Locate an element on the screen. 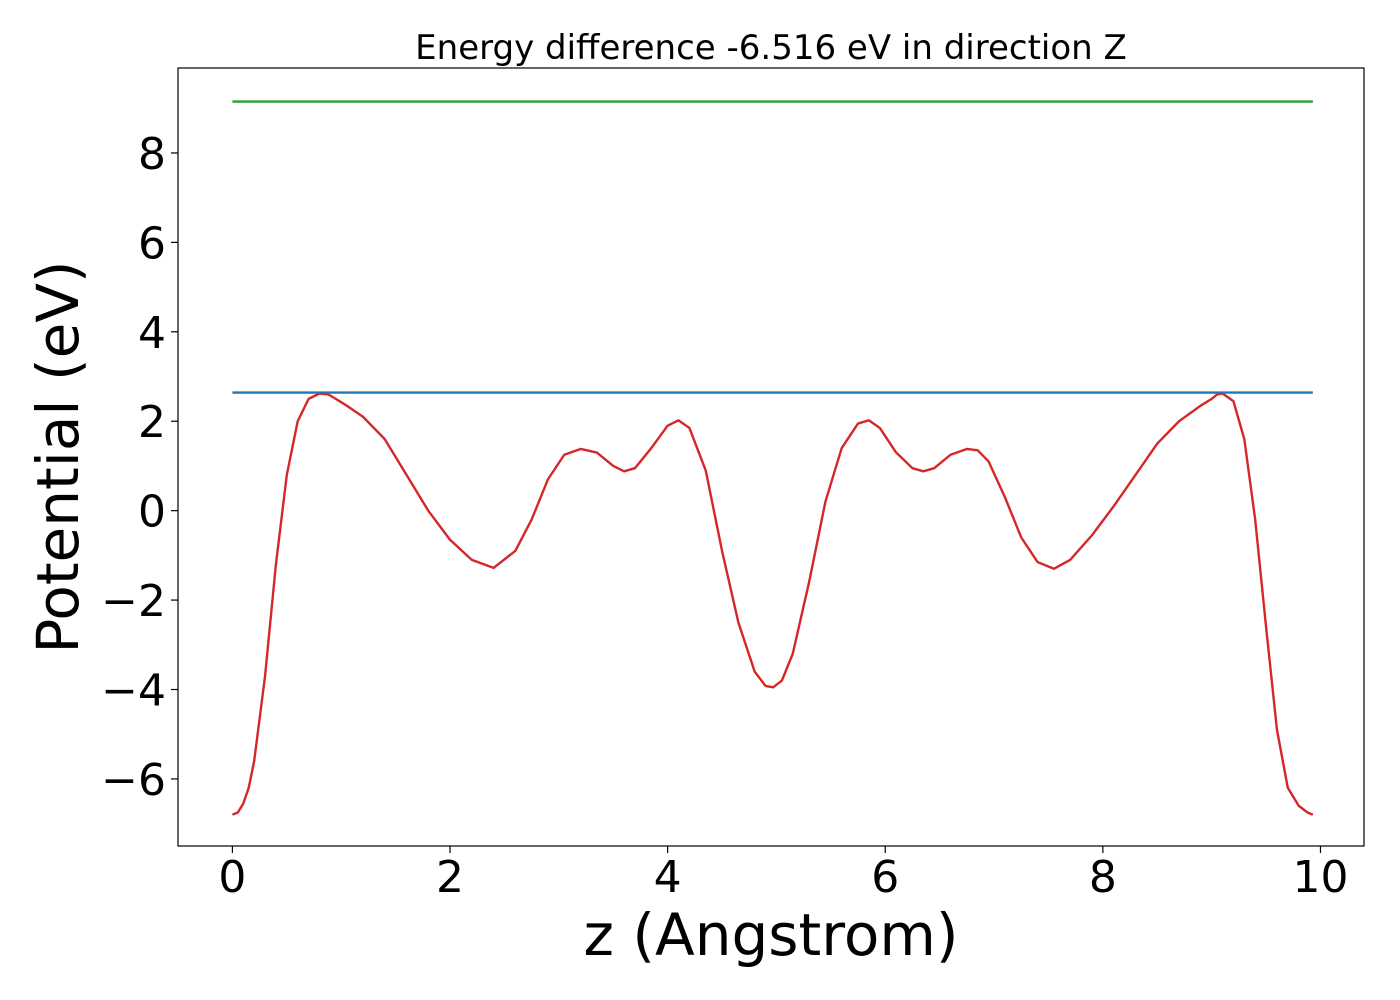 Image resolution: width=1400 pixels, height=1000 pixels. y-tick-label: 8 is located at coordinates (152, 154).